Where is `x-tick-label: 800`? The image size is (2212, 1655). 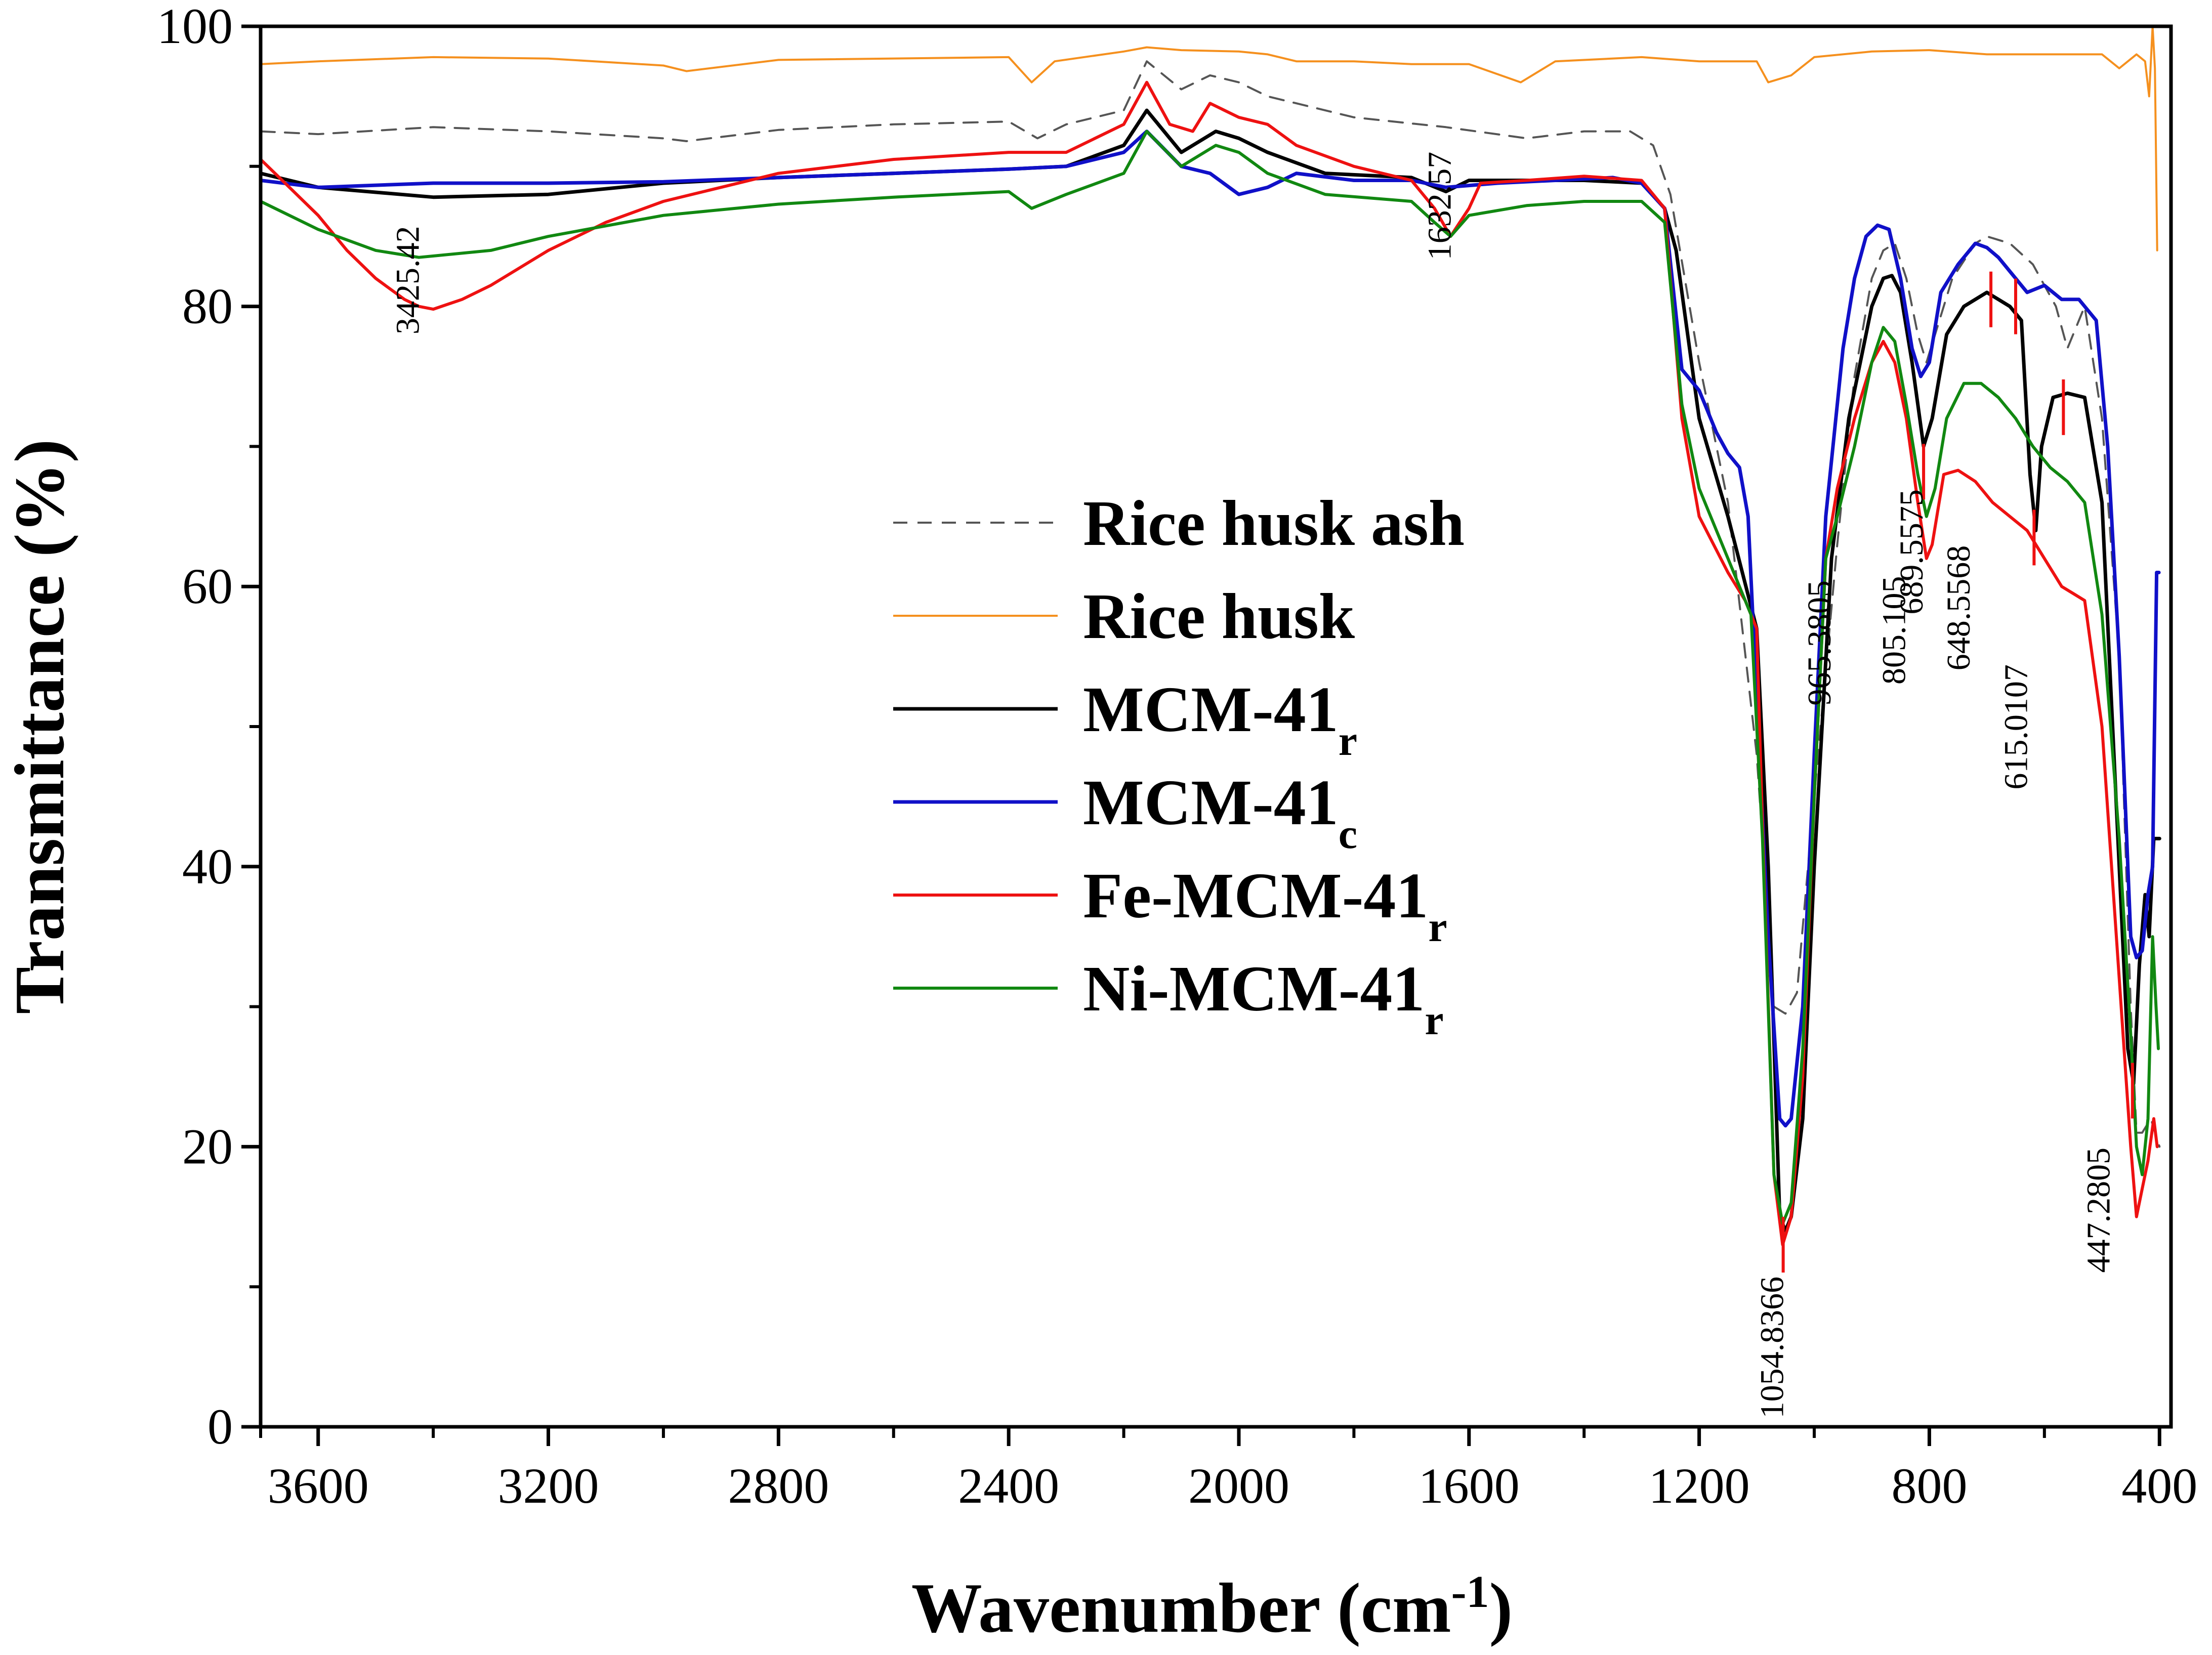
x-tick-label: 800 is located at coordinates (1929, 1486).